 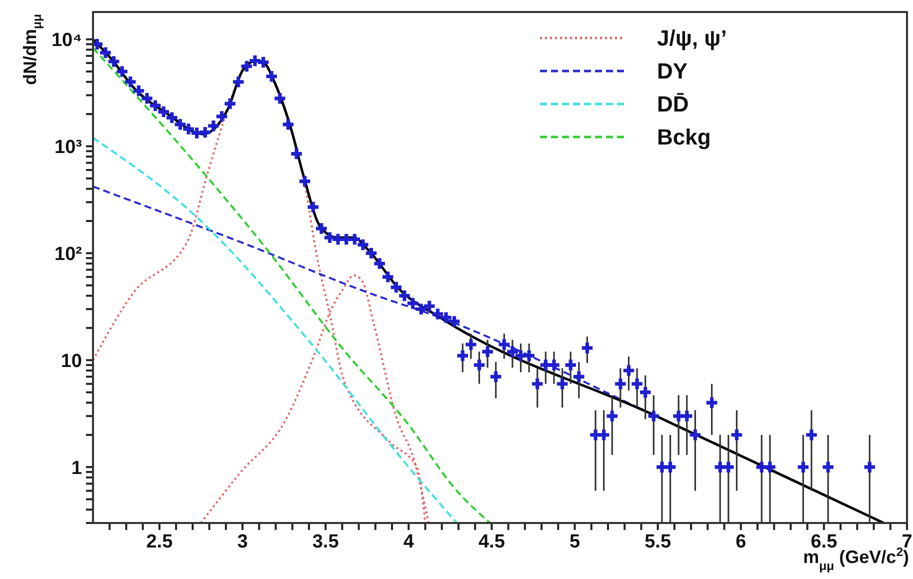 What do you see at coordinates (673, 104) in the screenshot?
I see `legend-label: DD̄` at bounding box center [673, 104].